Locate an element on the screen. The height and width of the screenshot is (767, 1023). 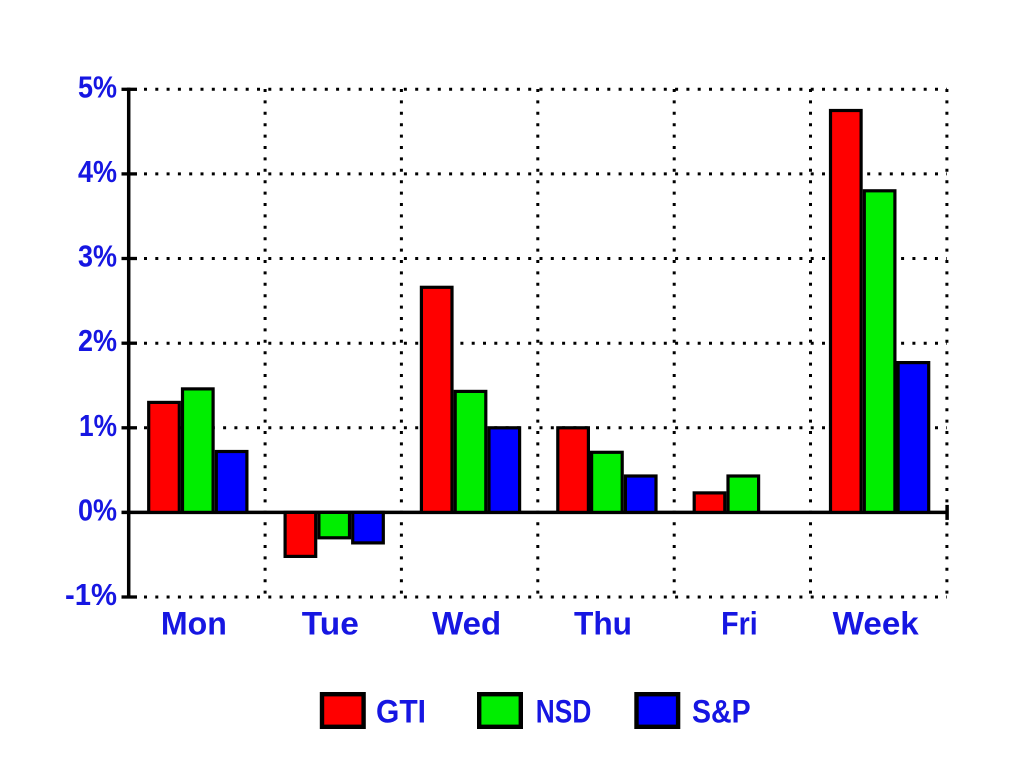
svg-text: Wed is located at coordinates (466, 624).